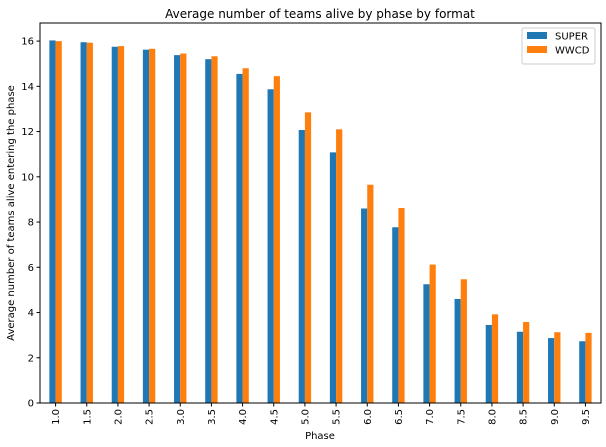  What do you see at coordinates (27, 177) in the screenshot?
I see `y-tick-label: 10` at bounding box center [27, 177].